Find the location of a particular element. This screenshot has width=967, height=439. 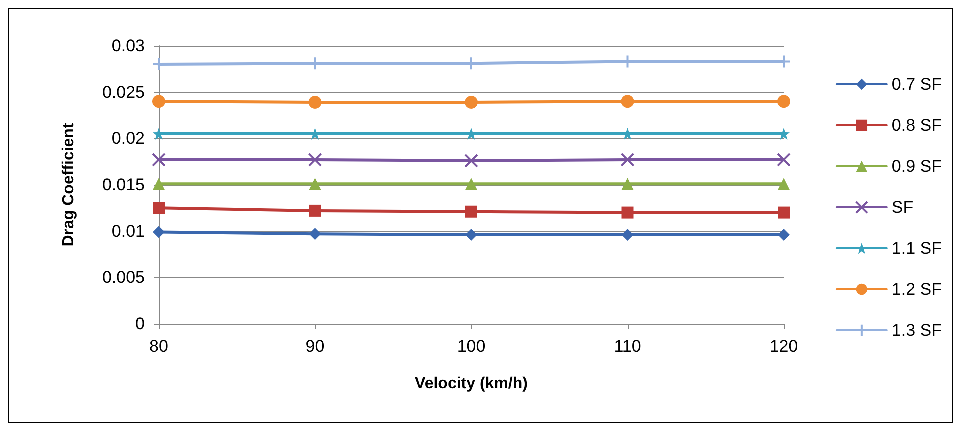

legend-label: 1.3 SF is located at coordinates (917, 330).